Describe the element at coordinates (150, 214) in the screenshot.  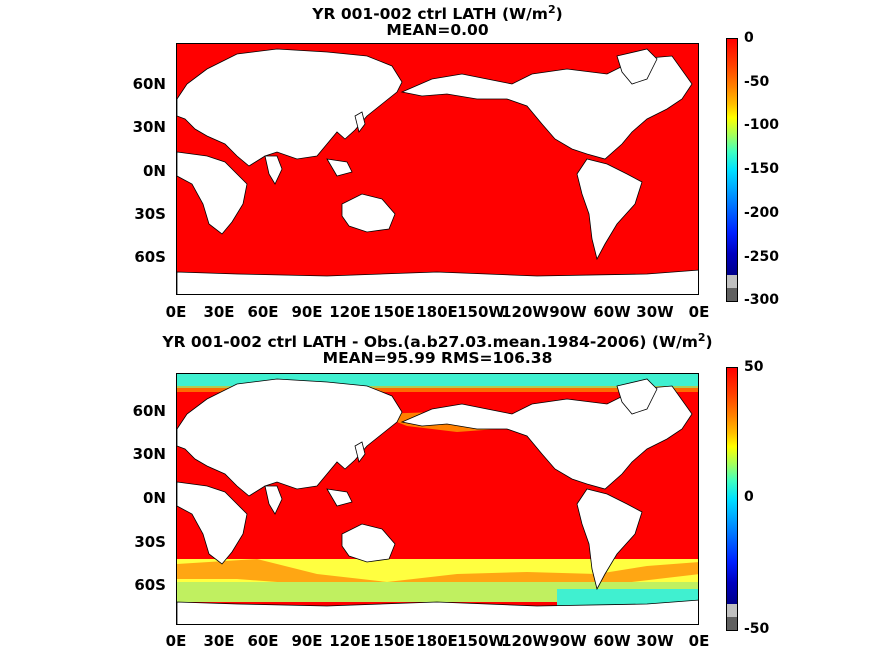
I see `panel1-ylabel-30s: 30S` at that location.